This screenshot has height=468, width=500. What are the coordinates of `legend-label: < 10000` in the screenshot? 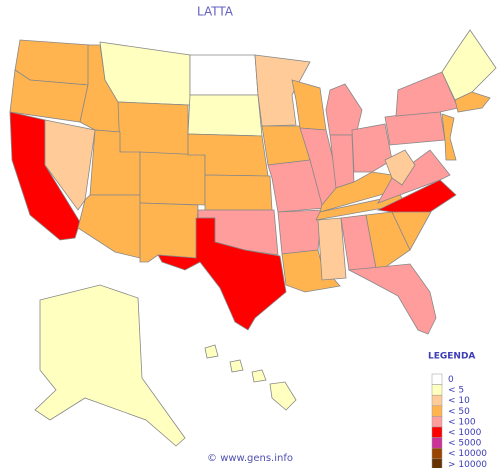 It's located at (467, 454).